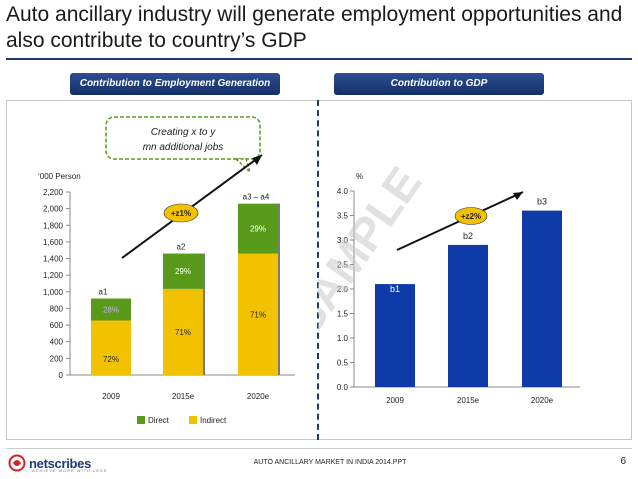  Describe the element at coordinates (468, 236) in the screenshot. I see `gdp-value-label-2015e: b2` at that location.